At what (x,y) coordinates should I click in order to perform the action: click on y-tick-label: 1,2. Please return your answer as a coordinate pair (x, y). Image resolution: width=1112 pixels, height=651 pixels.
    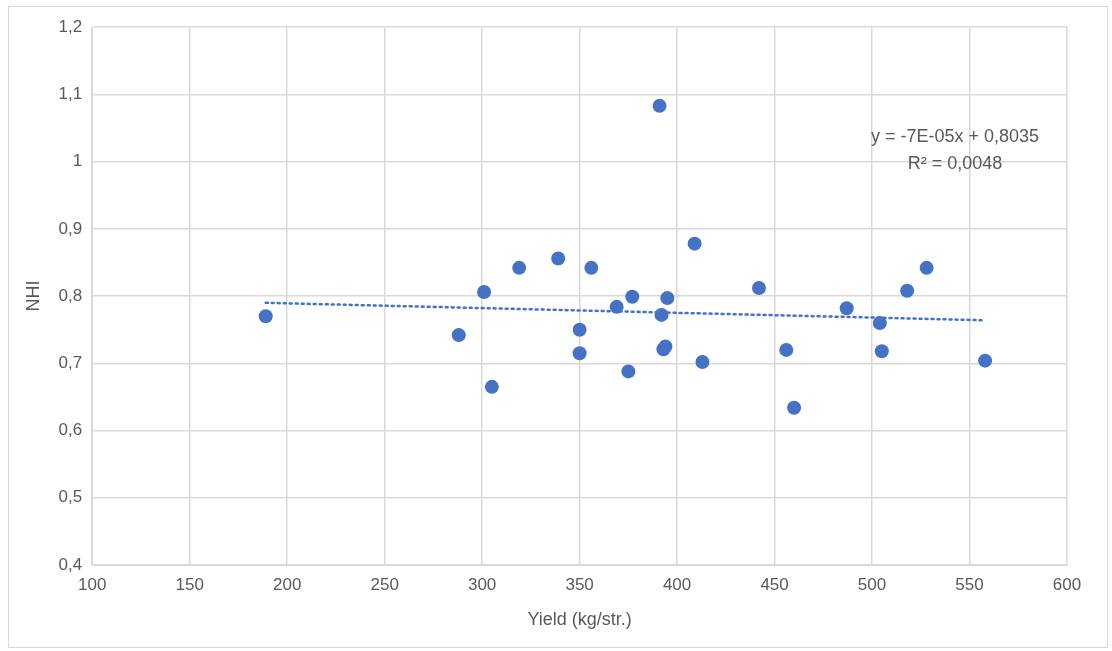
    Looking at the image, I should click on (70, 26).